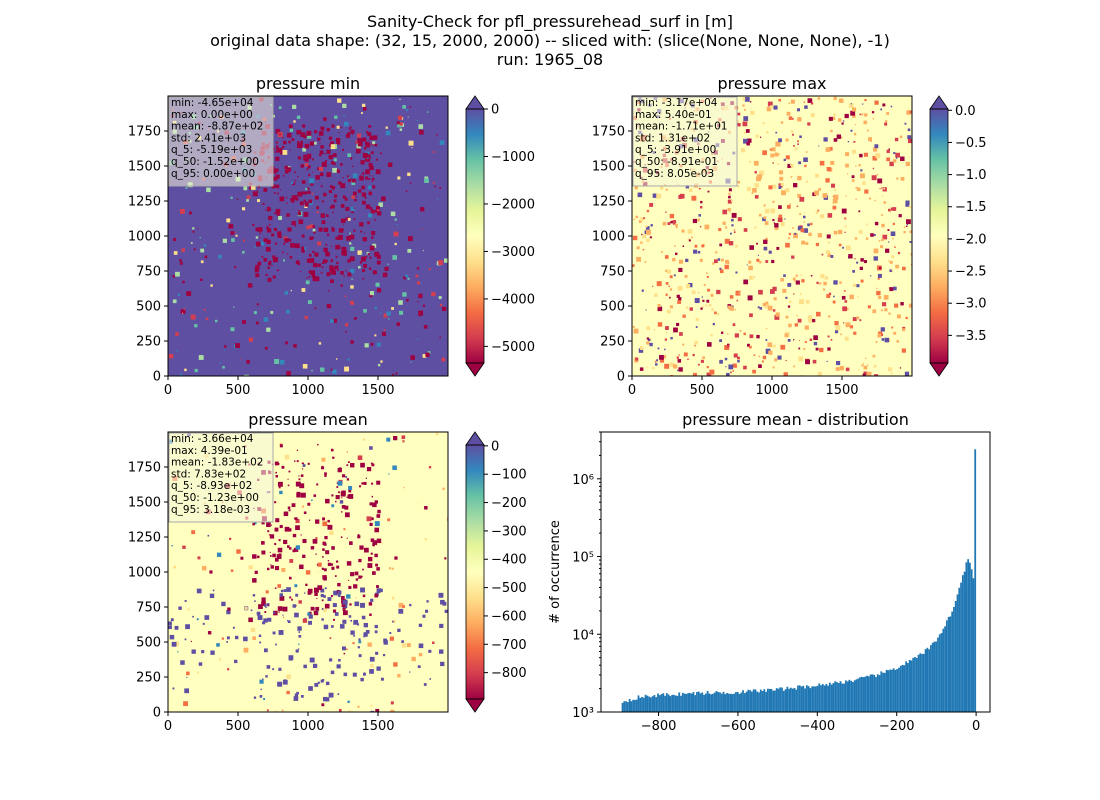  I want to click on stats-line: min: -4.65e+04, so click(212, 103).